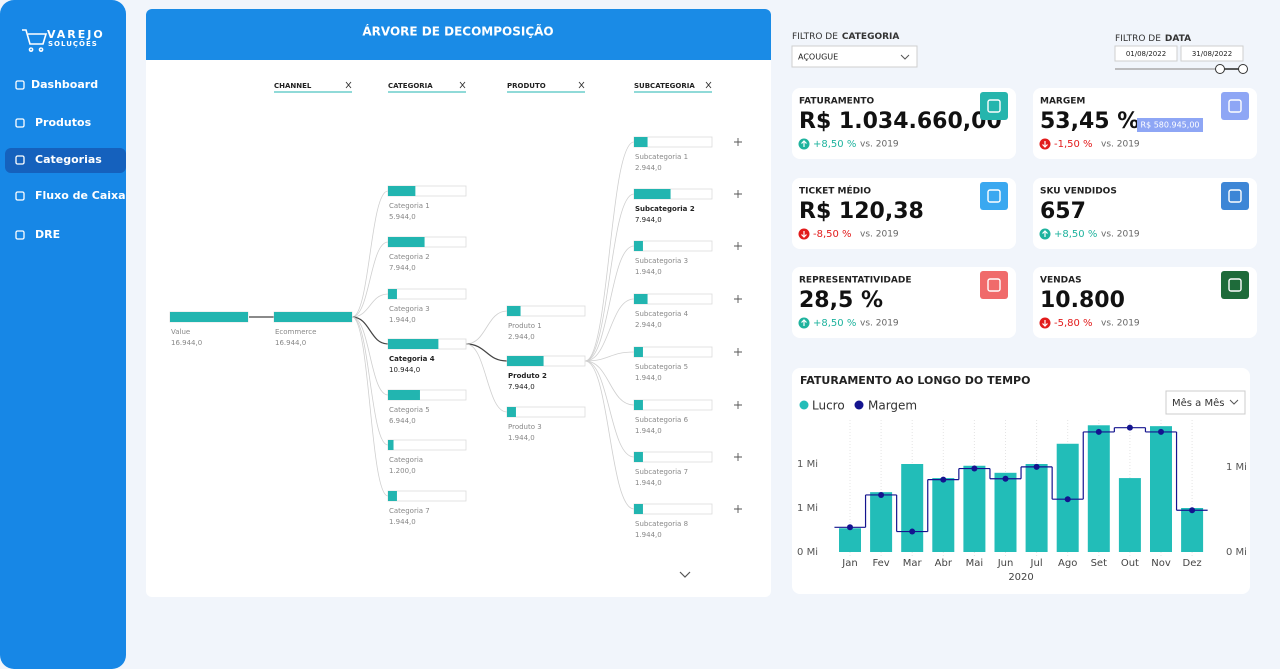 The image size is (1280, 669). I want to click on menu-item: Produtos, so click(63, 122).